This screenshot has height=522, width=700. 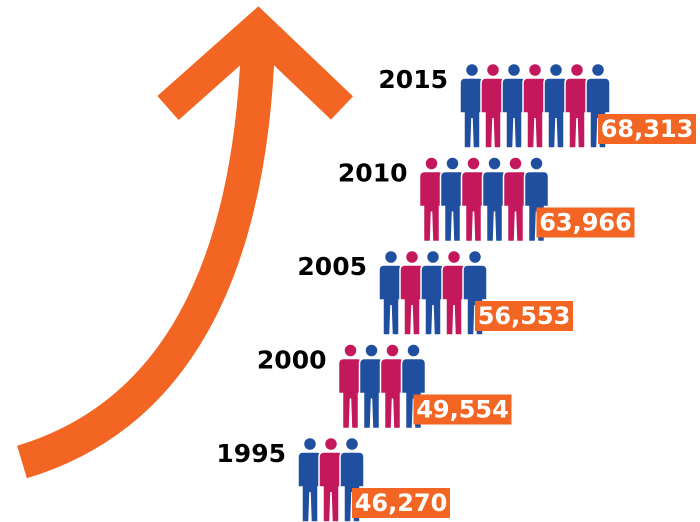 What do you see at coordinates (413, 79) in the screenshot?
I see `year-label: 2015` at bounding box center [413, 79].